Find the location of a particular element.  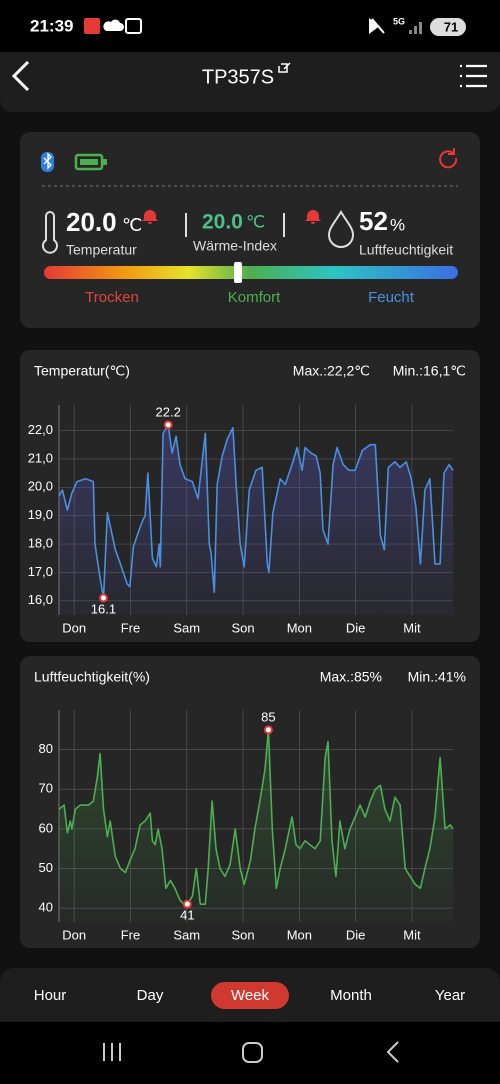

max-label: Max.:85% is located at coordinates (351, 677).